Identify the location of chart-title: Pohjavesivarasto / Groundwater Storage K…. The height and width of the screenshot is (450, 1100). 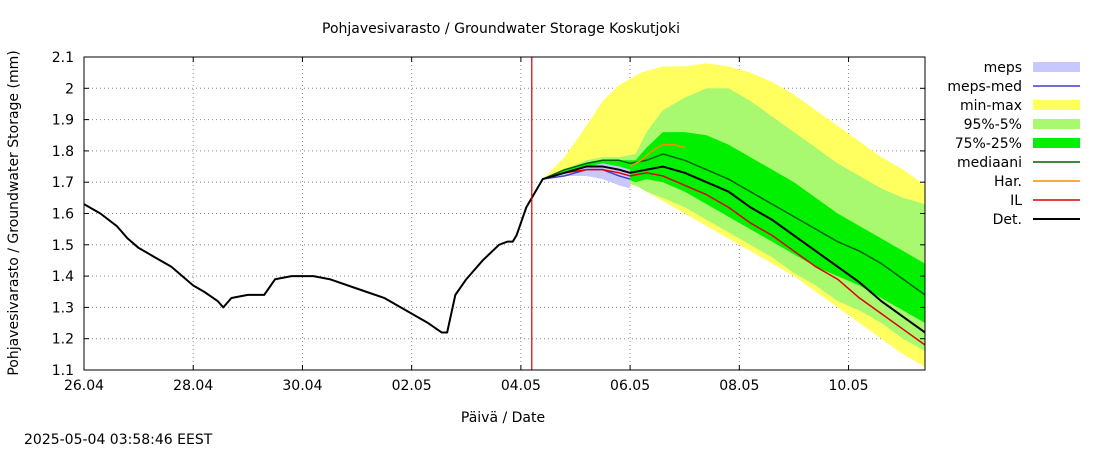
(501, 29).